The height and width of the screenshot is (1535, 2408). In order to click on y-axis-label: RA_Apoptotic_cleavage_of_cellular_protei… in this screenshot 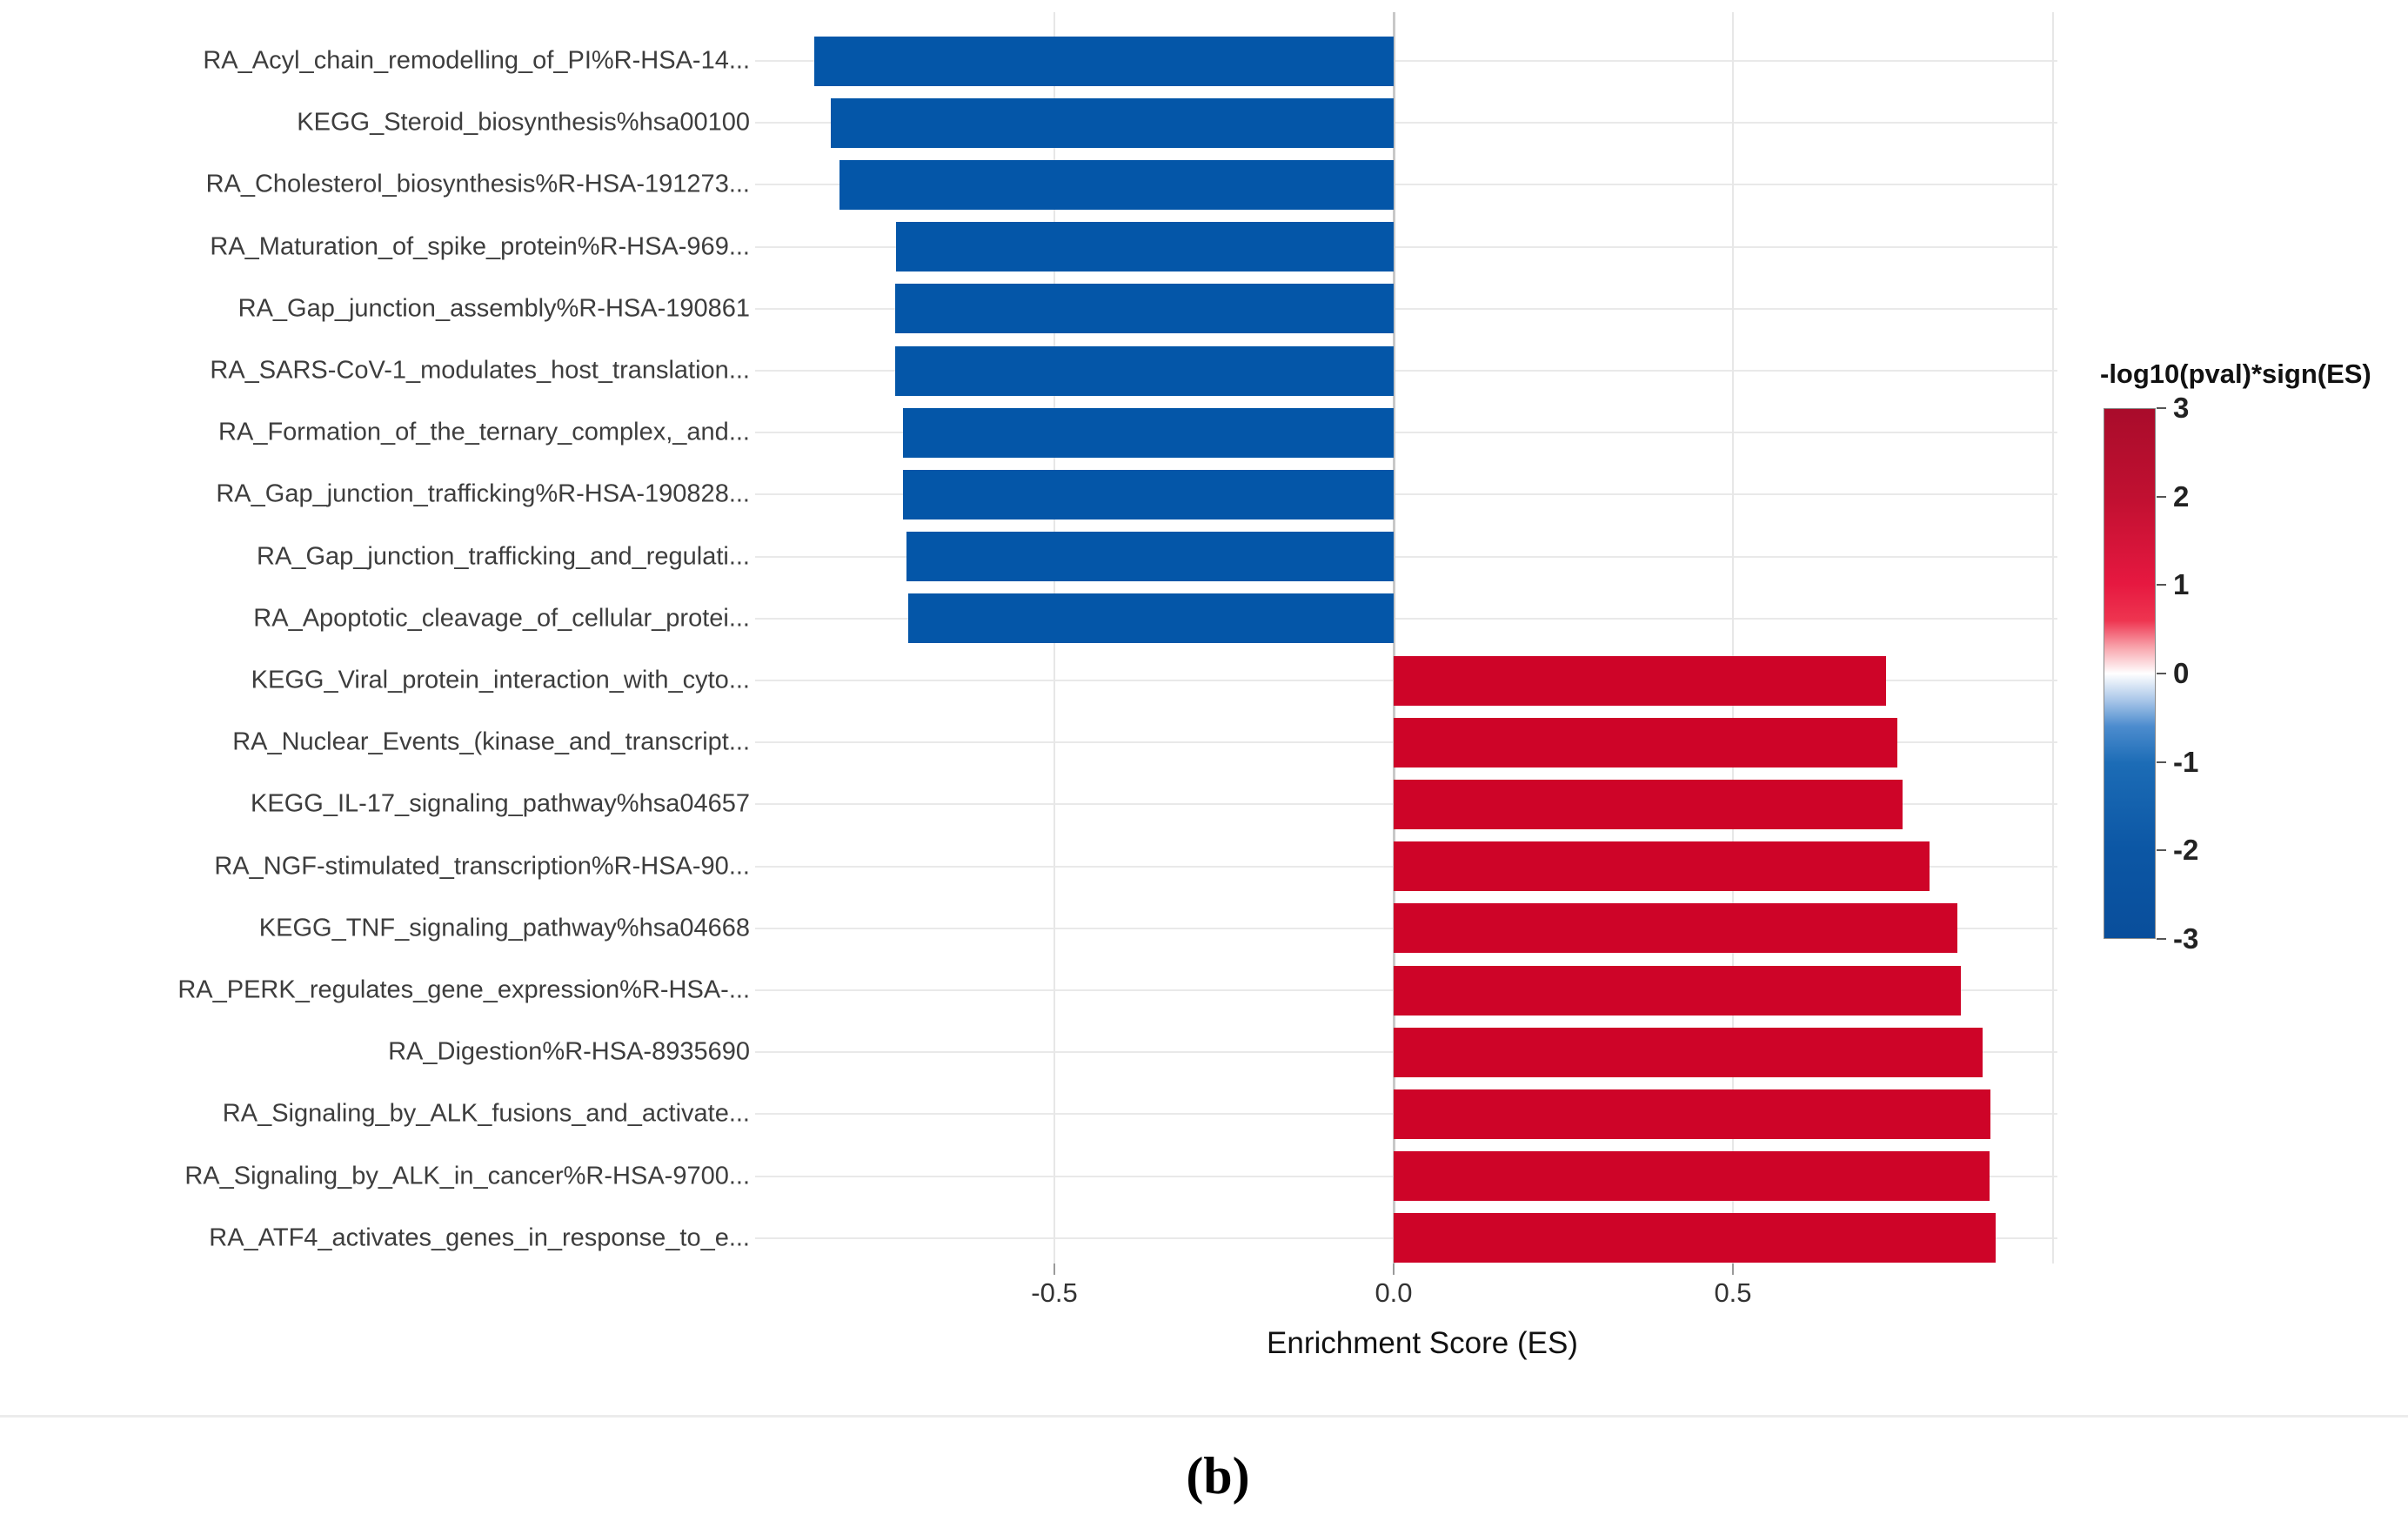, I will do `click(501, 618)`.